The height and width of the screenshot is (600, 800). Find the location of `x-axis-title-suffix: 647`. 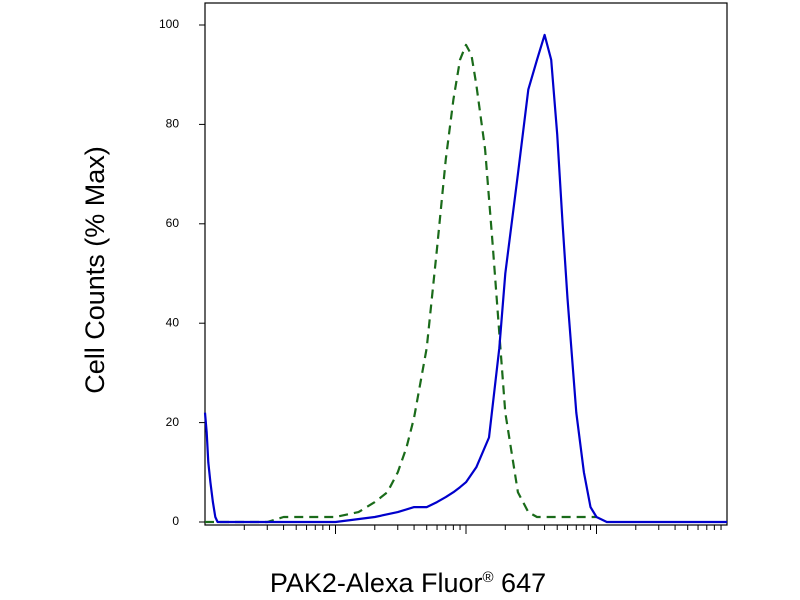

x-axis-title-suffix: 647 is located at coordinates (520, 583).